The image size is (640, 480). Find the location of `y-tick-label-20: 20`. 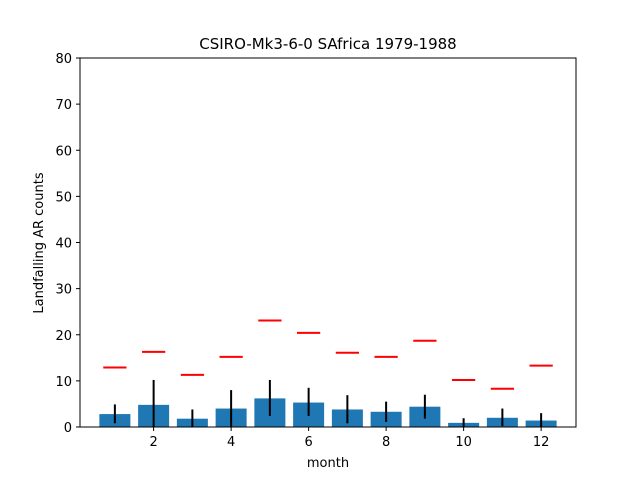

y-tick-label-20: 20 is located at coordinates (63, 336).